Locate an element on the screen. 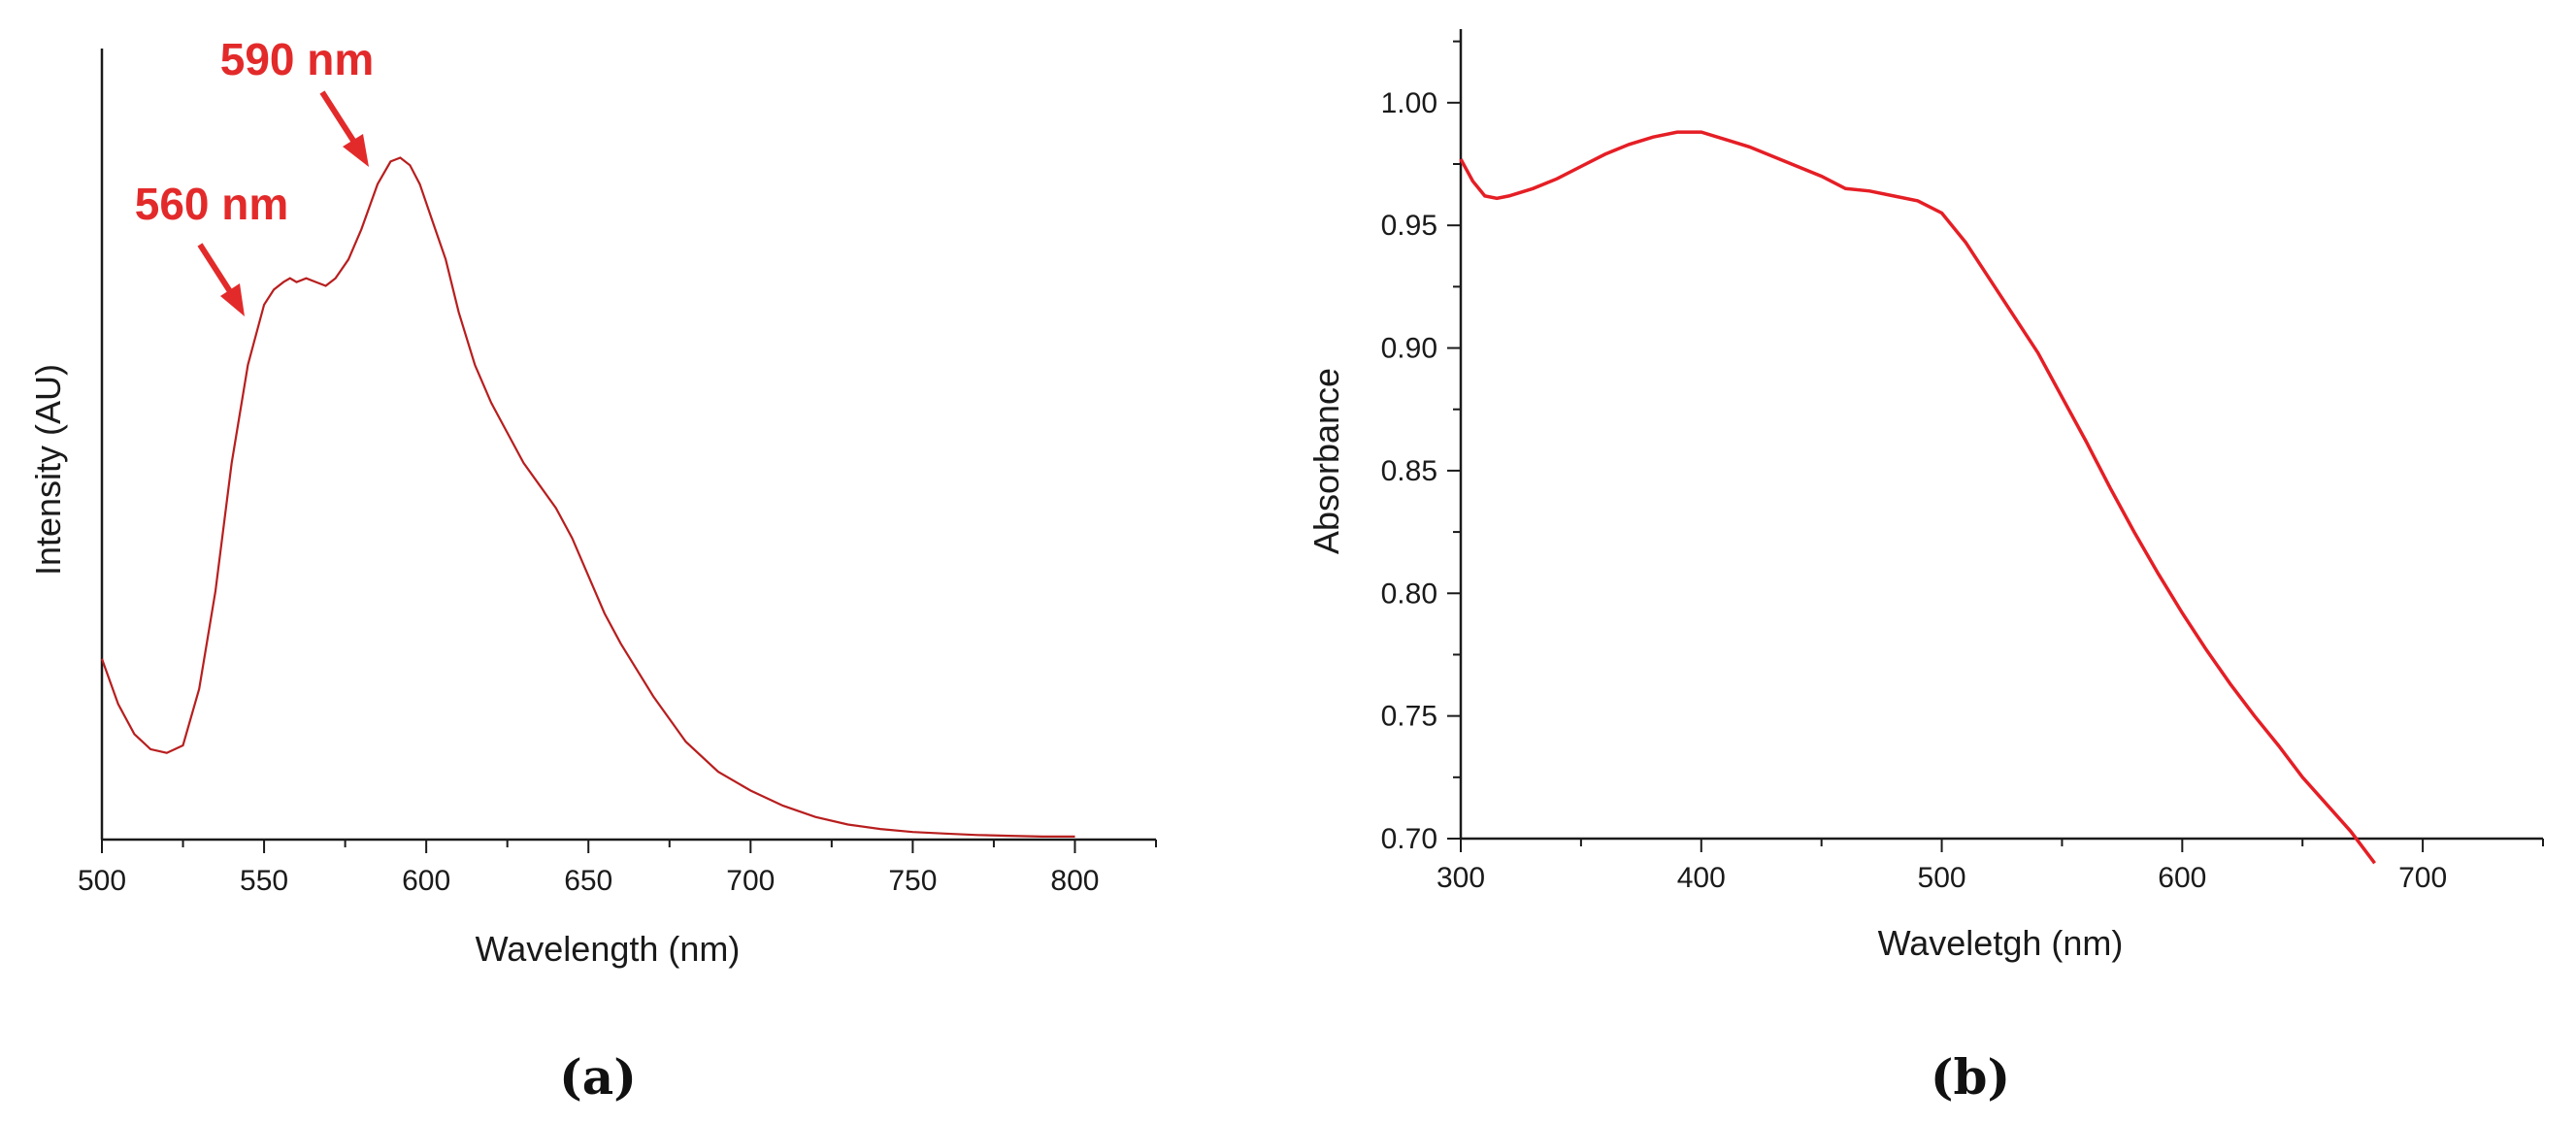 This screenshot has width=2576, height=1123. panel-a-x-ticks: 500 550 600 650 700 750 800 is located at coordinates (617, 869).